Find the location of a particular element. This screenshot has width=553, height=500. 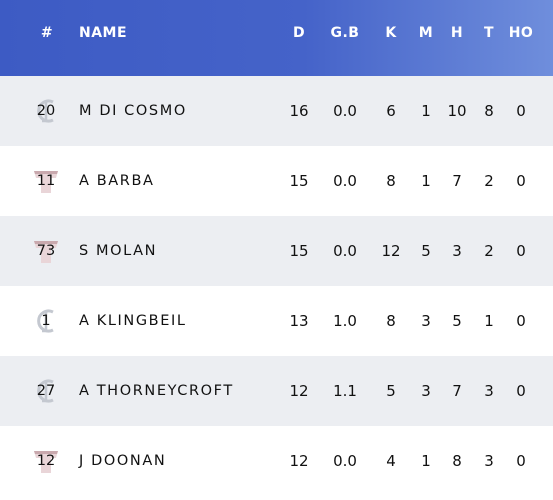

player-name: A THORNEYCROFT is located at coordinates (156, 391).